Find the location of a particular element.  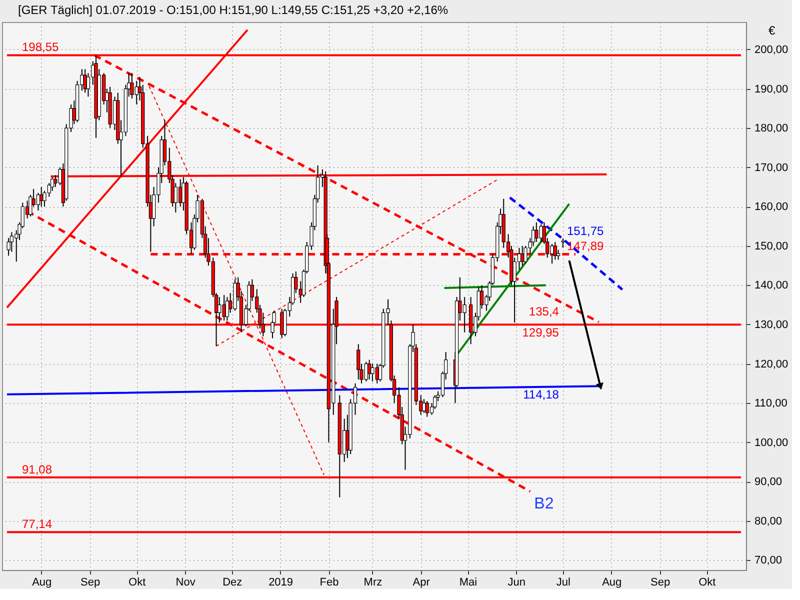

y-axis-title: € is located at coordinates (772, 31).